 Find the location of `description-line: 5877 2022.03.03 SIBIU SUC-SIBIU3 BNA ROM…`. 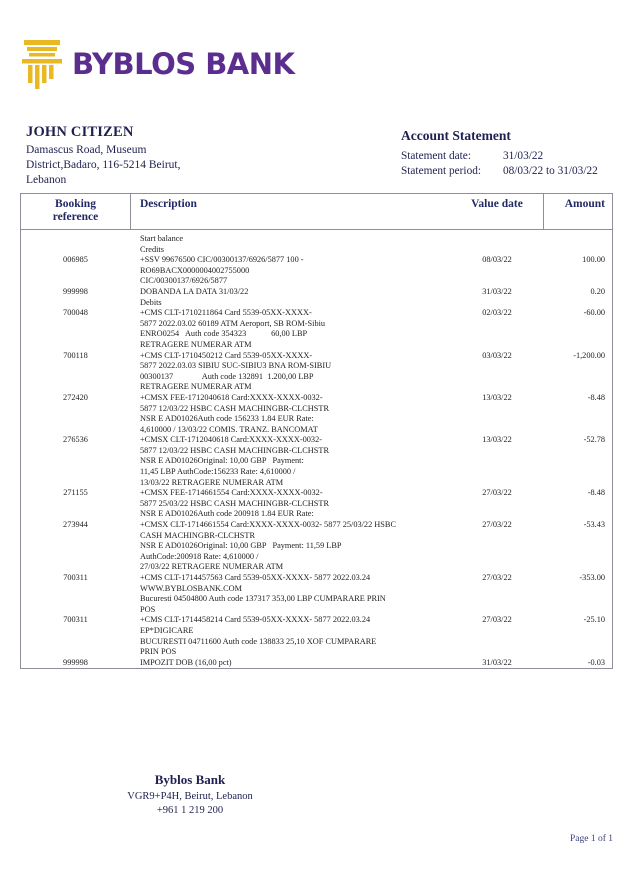

description-line: 5877 2022.03.03 SIBIU SUC-SIBIU3 BNA ROM… is located at coordinates (236, 366).